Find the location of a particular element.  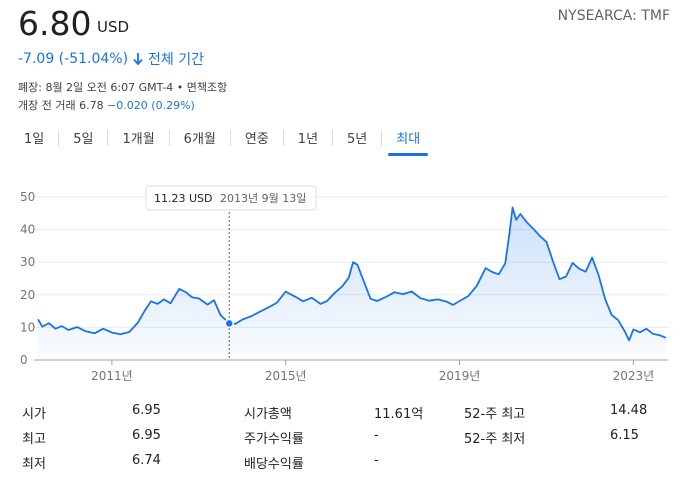

range-tab: 5년 is located at coordinates (357, 139).